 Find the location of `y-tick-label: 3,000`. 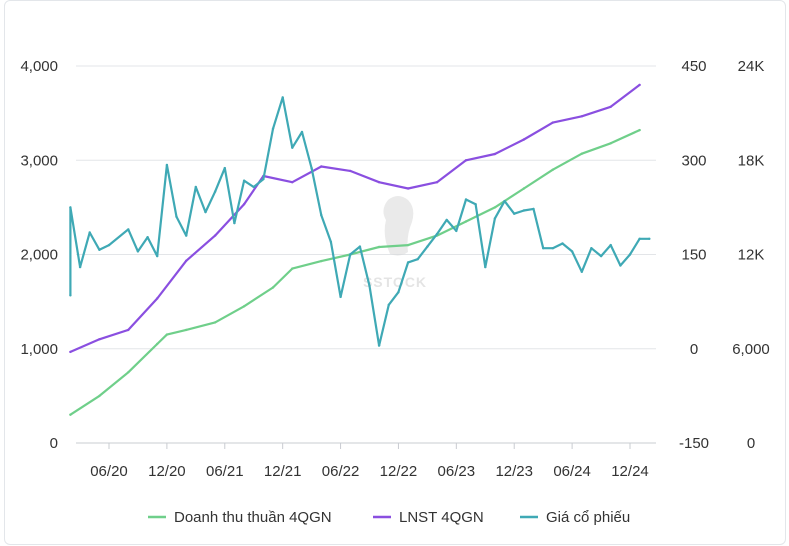

y-tick-label: 3,000 is located at coordinates (39, 160).